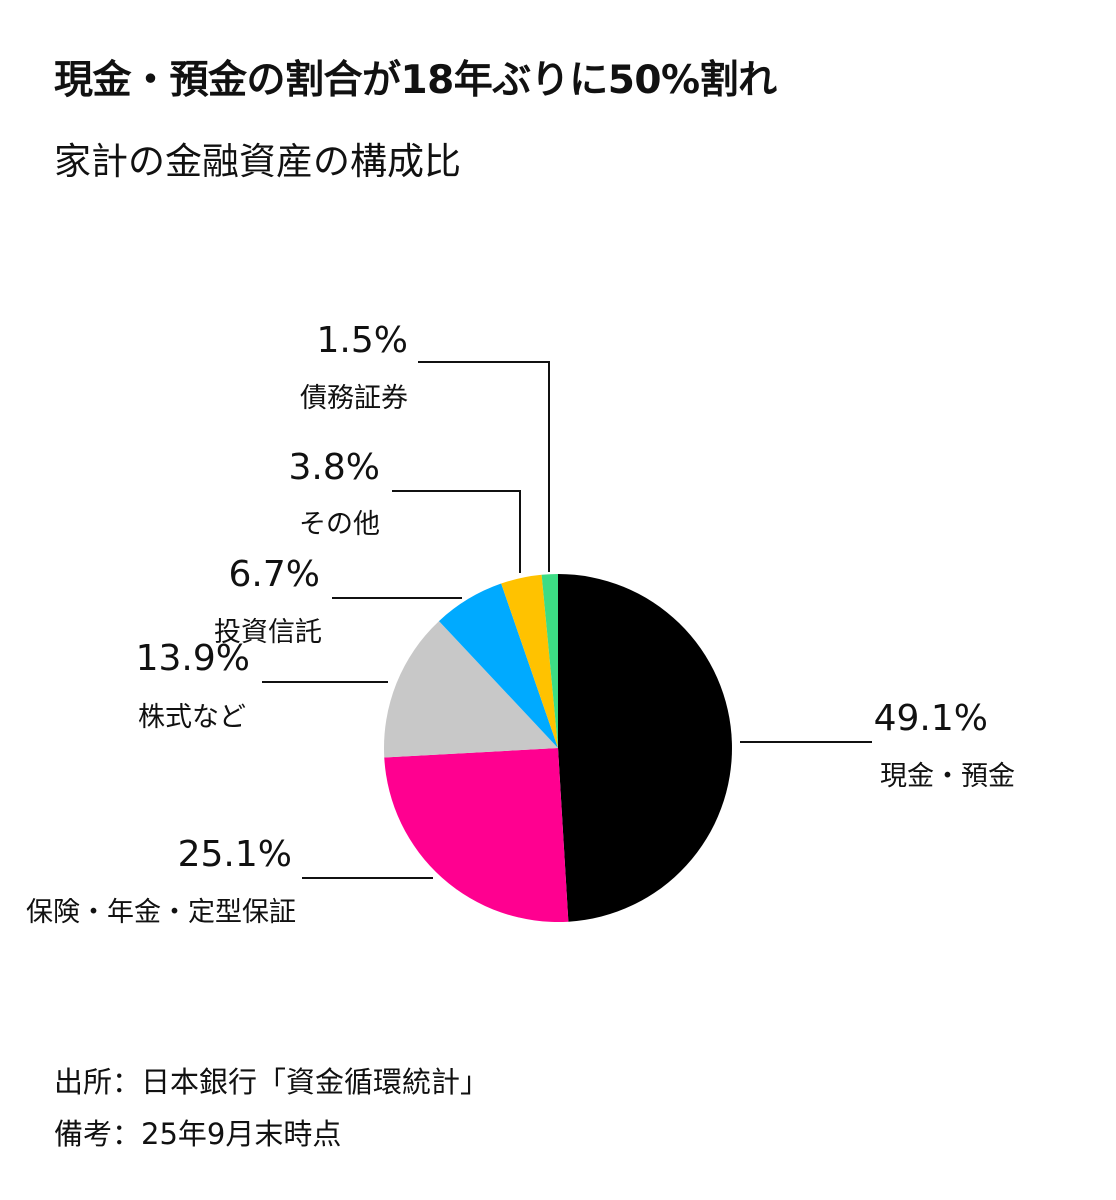  I want to click on category-label-3: 投資信託, so click(268, 632).